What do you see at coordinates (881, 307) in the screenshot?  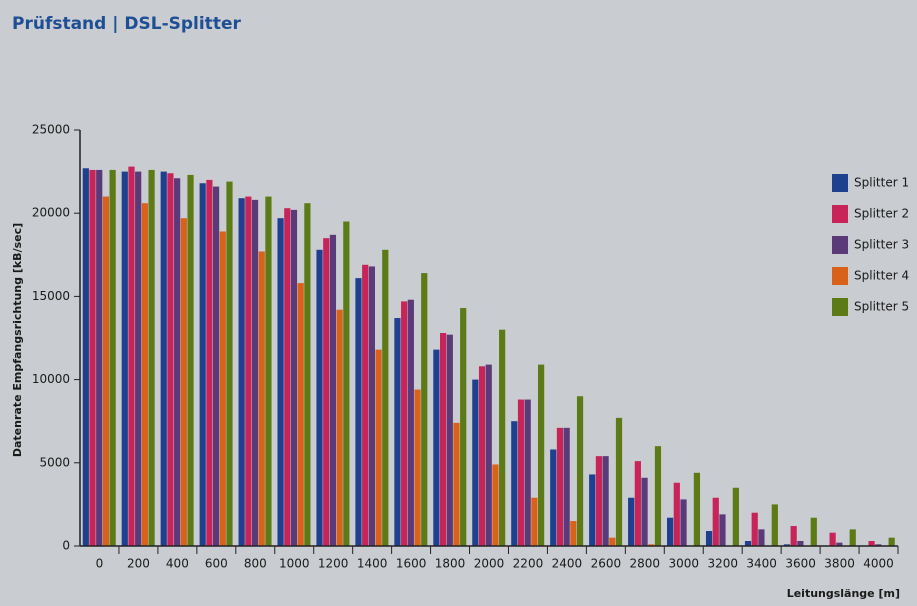 I see `legend-label: Splitter 5` at bounding box center [881, 307].